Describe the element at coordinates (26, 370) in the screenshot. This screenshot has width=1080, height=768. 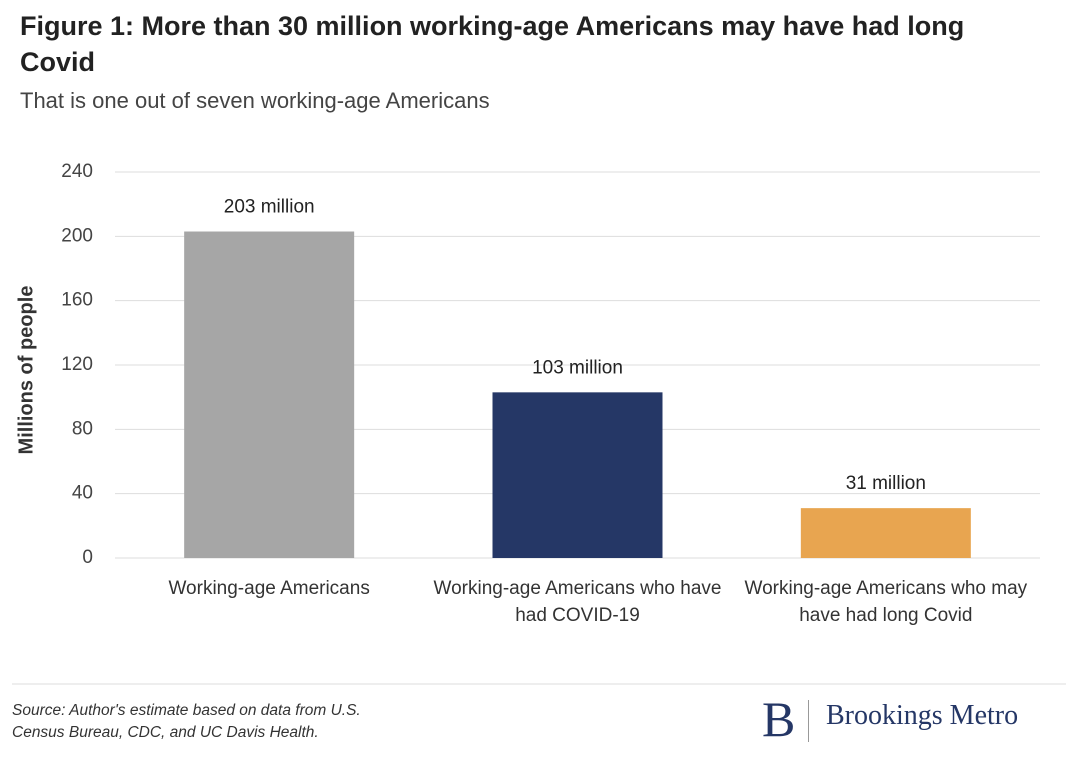
I see `y-axis-label: Millions of people` at that location.